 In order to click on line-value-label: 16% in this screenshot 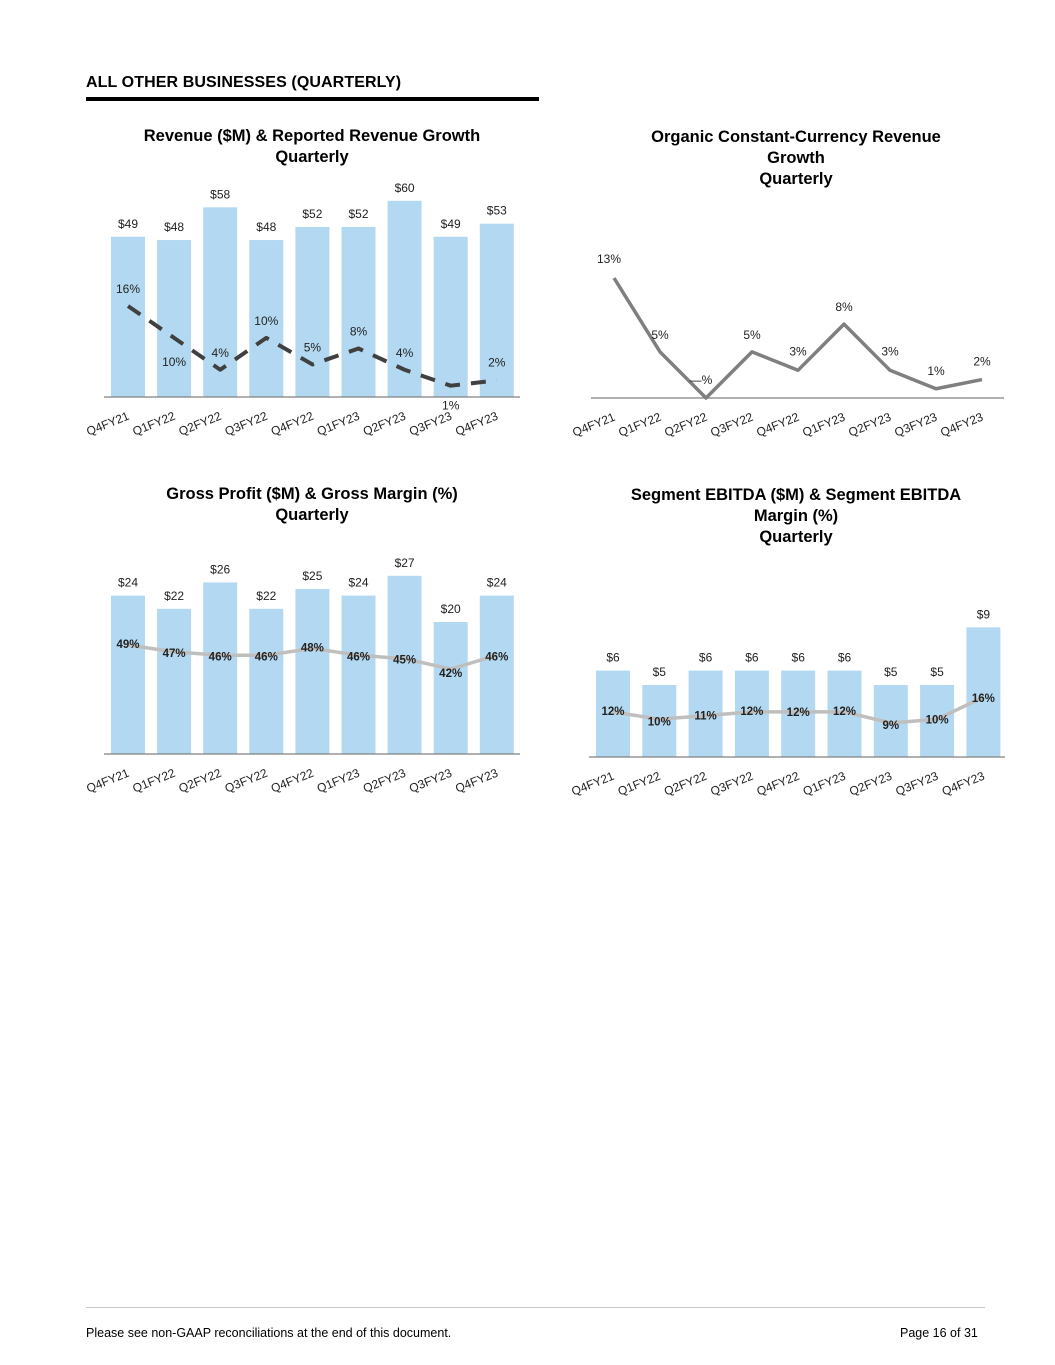, I will do `click(128, 289)`.